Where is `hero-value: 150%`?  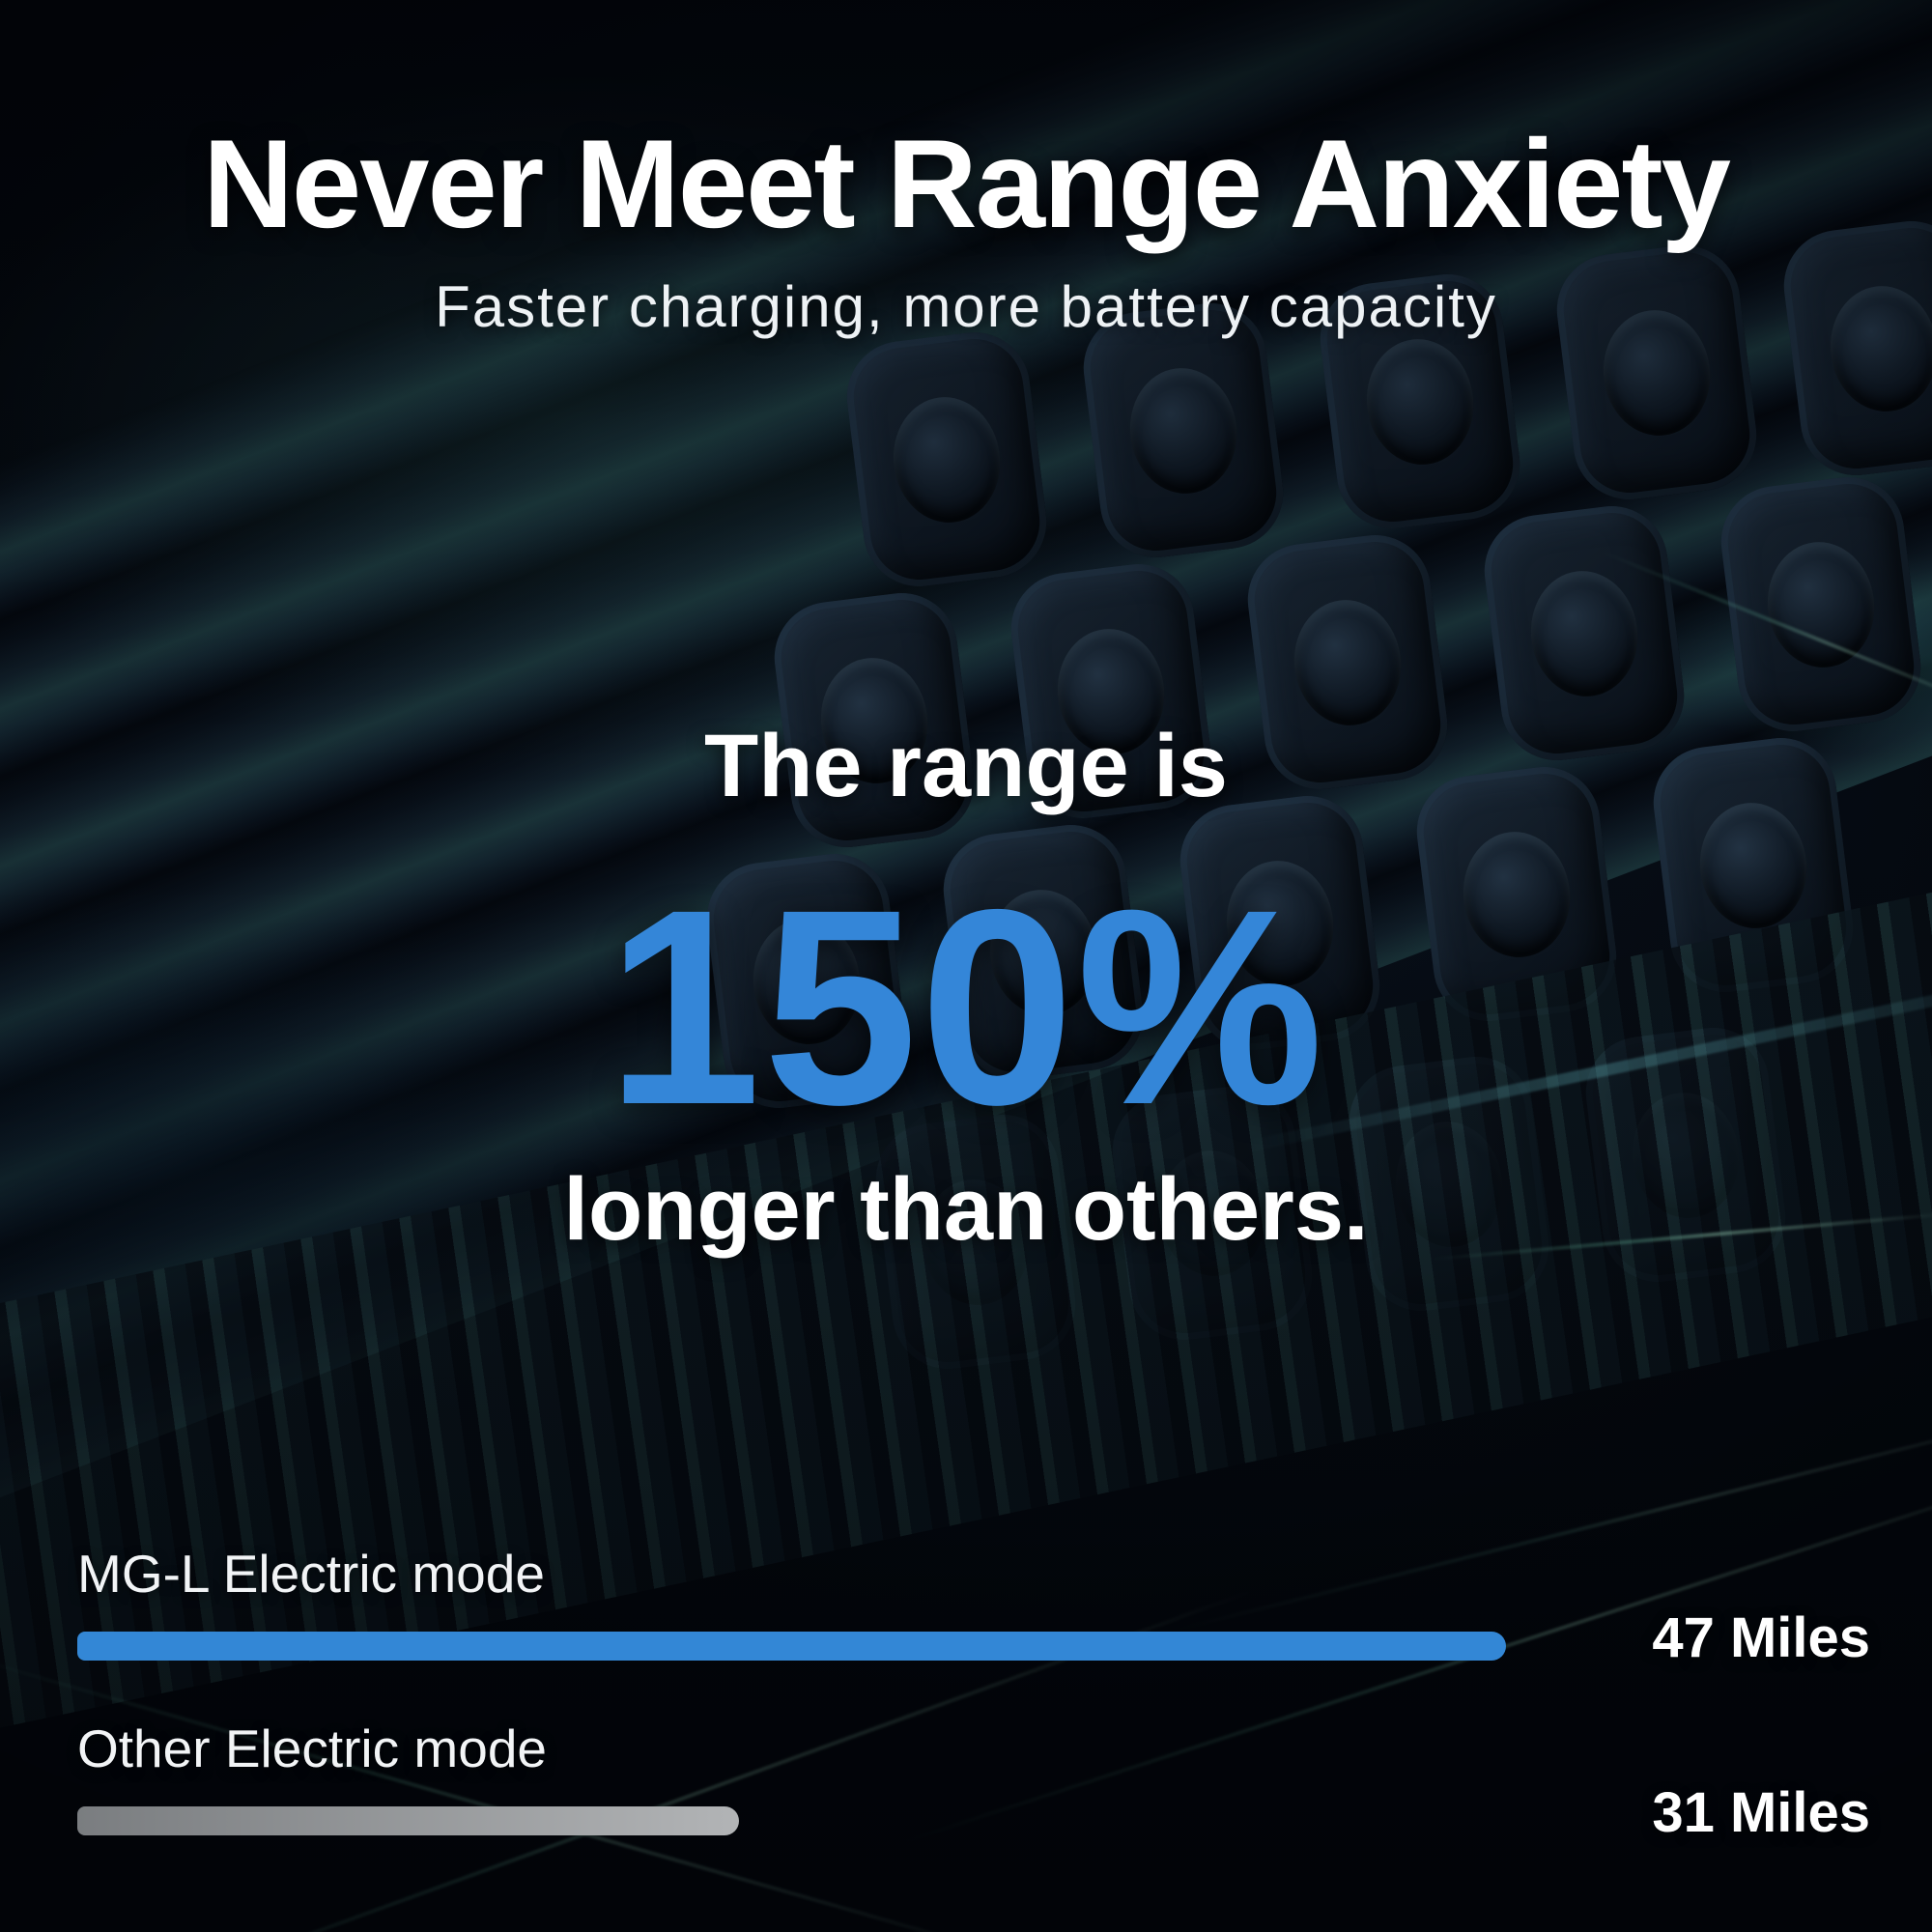 hero-value: 150% is located at coordinates (966, 1007).